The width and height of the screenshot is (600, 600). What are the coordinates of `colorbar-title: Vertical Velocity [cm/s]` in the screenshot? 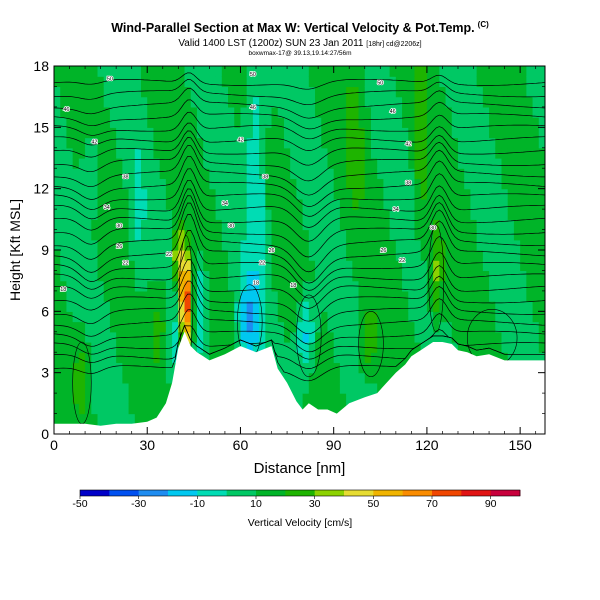 It's located at (300, 523).